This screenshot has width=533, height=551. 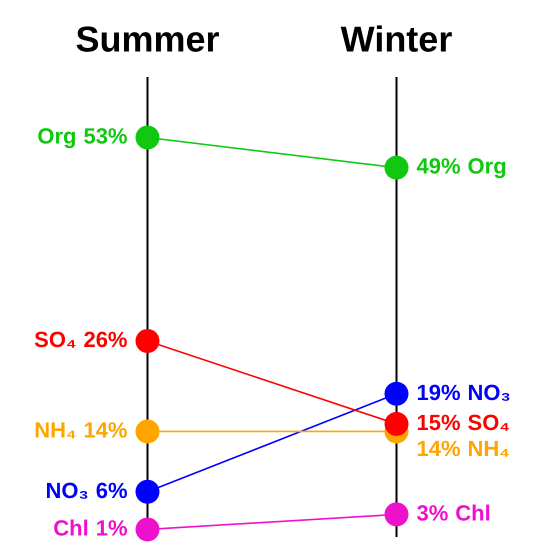 What do you see at coordinates (112, 528) in the screenshot?
I see `data-label: 1%` at bounding box center [112, 528].